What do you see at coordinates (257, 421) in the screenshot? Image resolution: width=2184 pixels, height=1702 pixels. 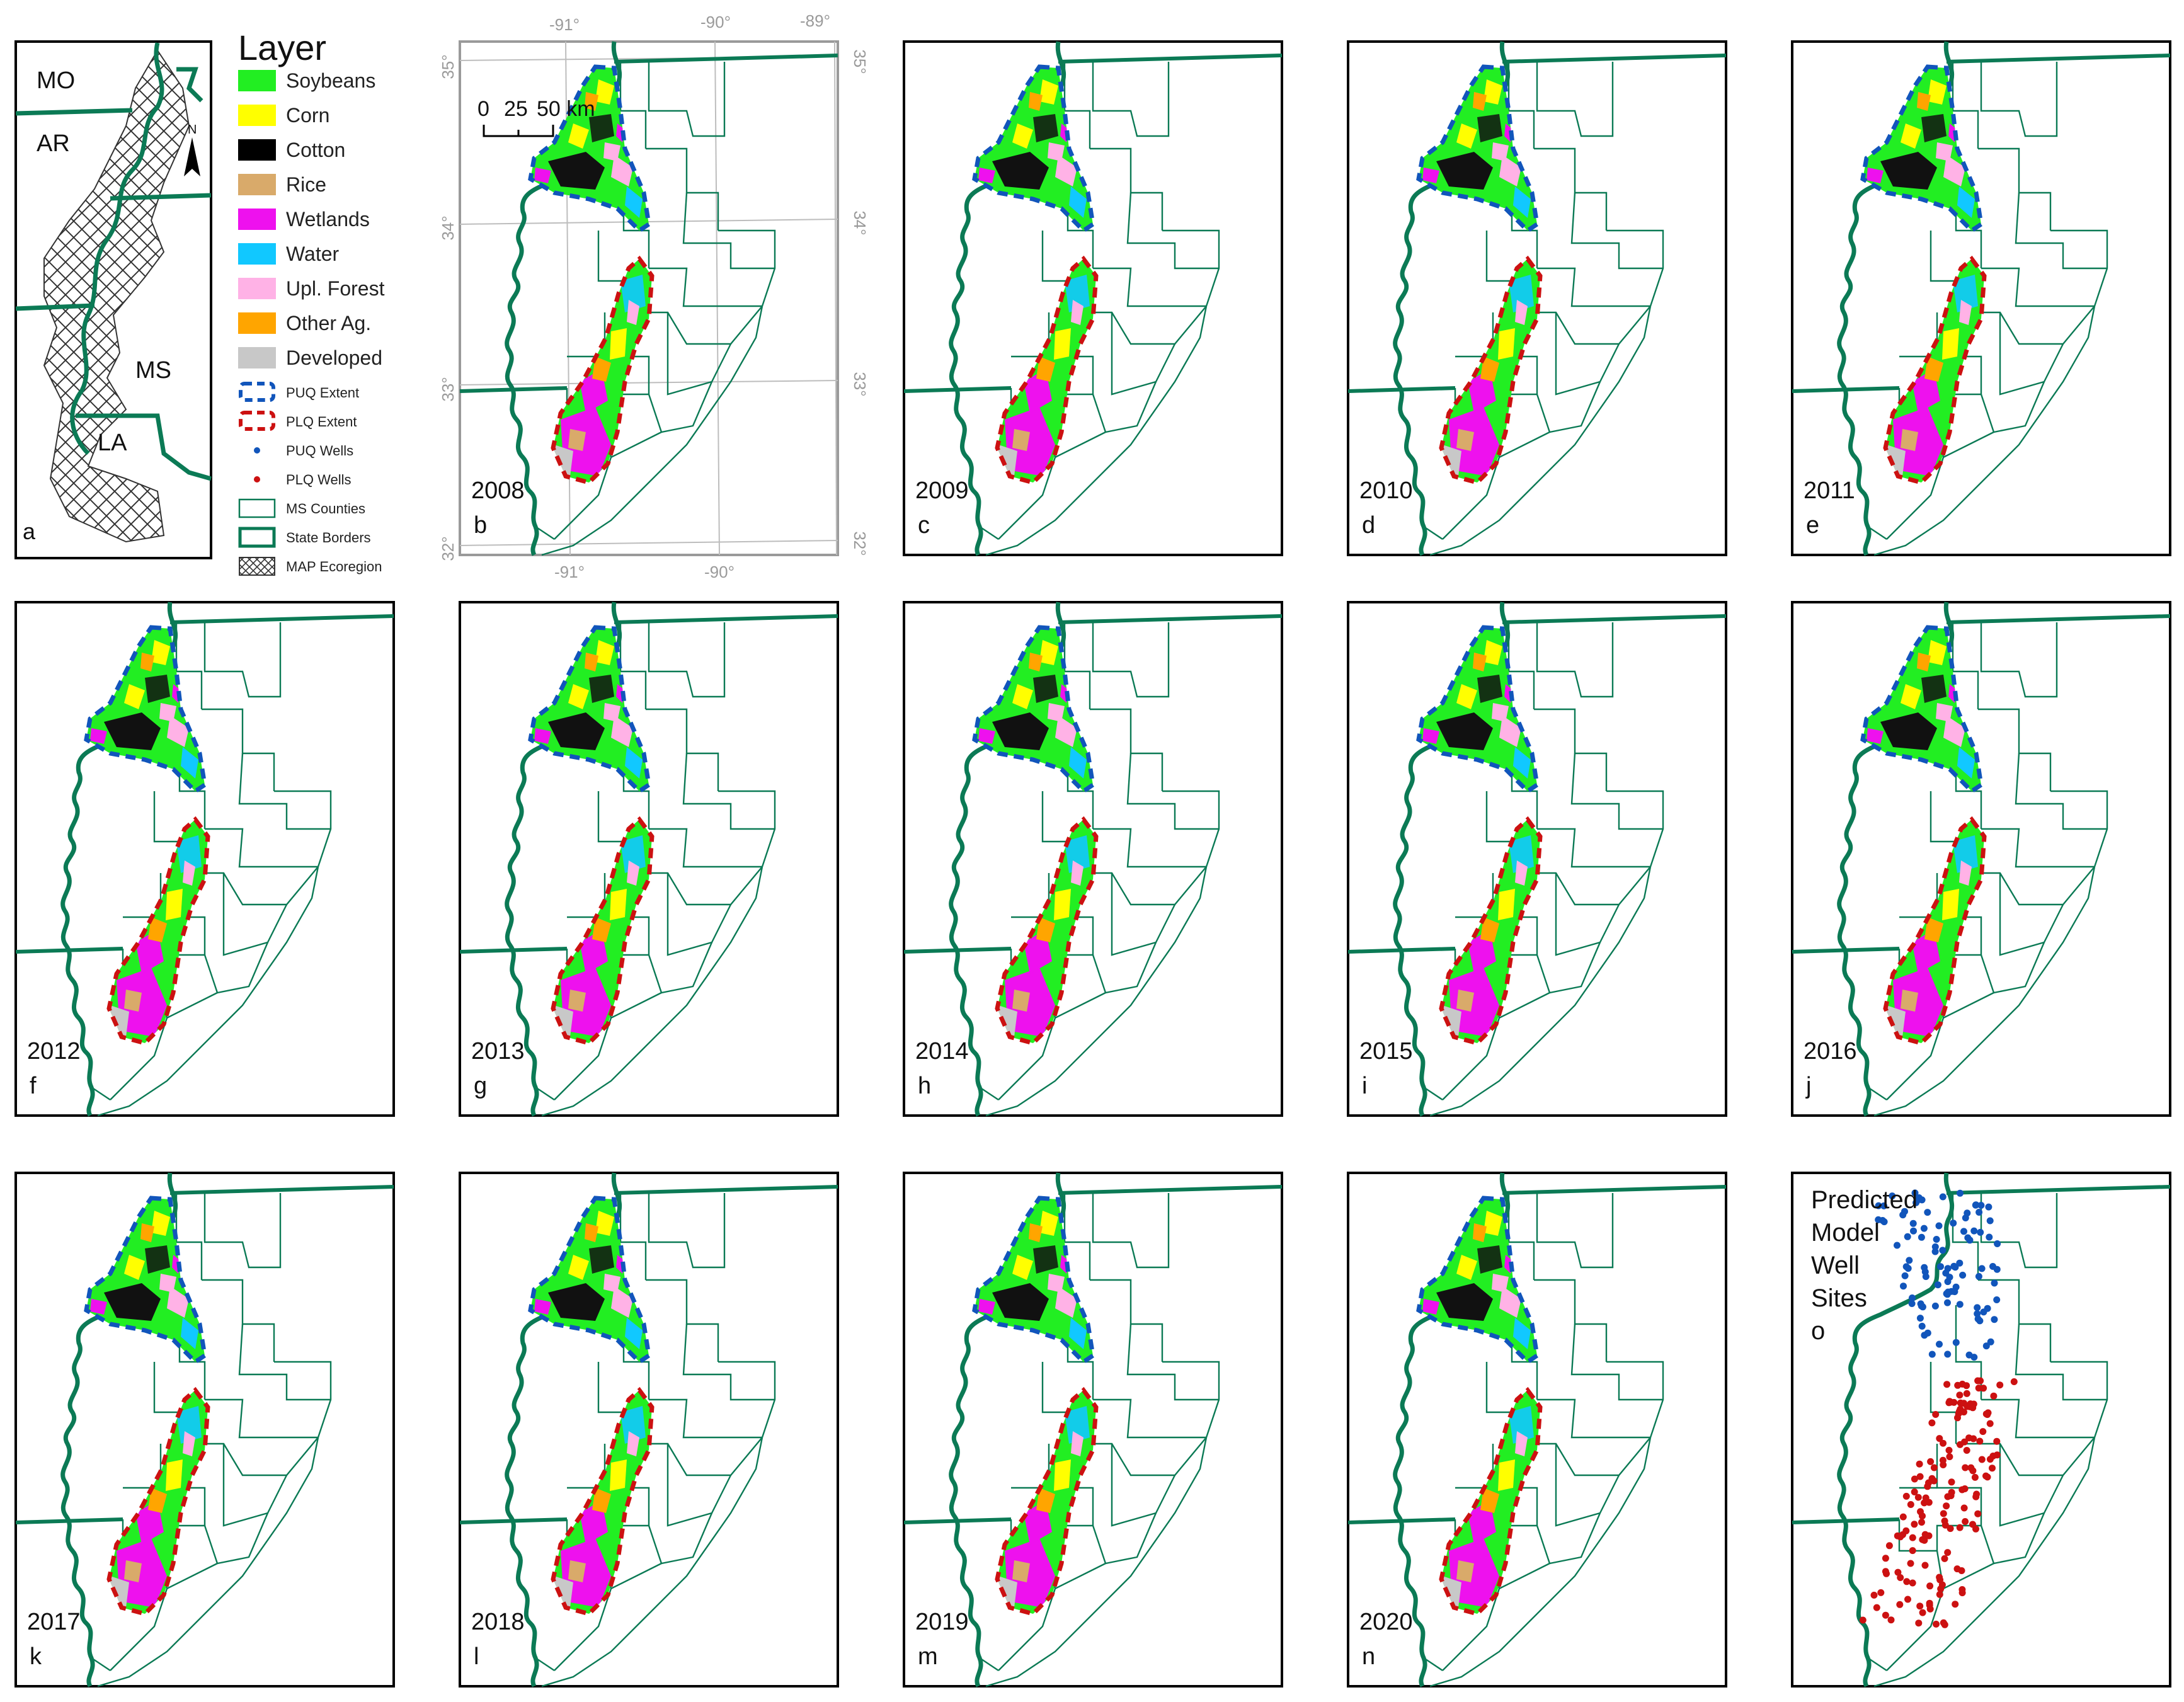 I see `legend-plq-extent-swatch` at bounding box center [257, 421].